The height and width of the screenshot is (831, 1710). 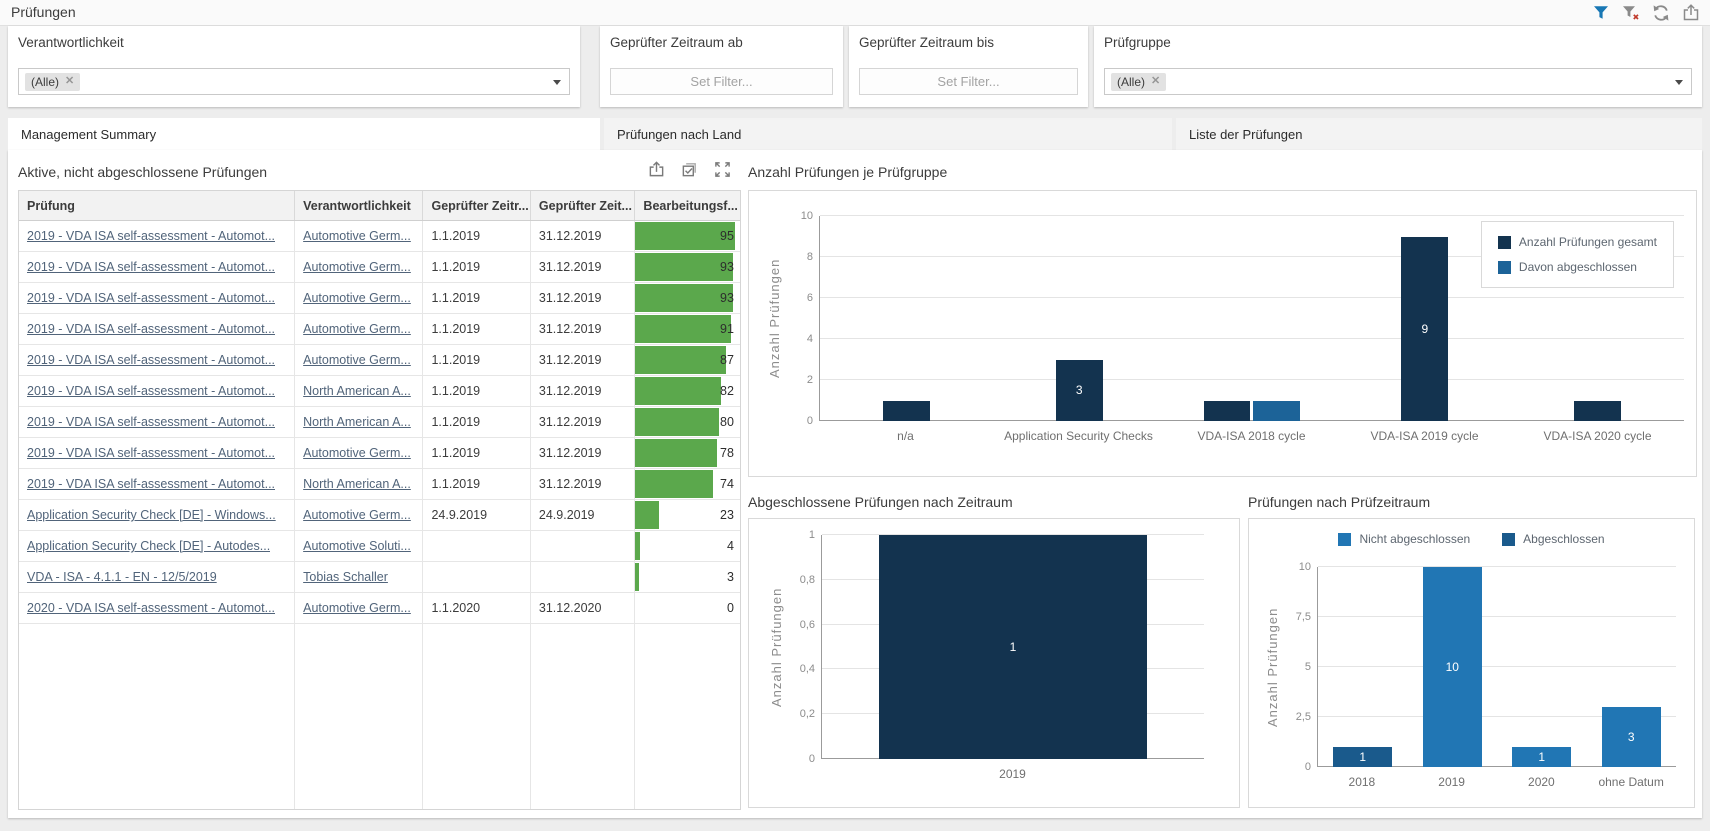 I want to click on responsible-link: Tobias Schaller, so click(x=345, y=577).